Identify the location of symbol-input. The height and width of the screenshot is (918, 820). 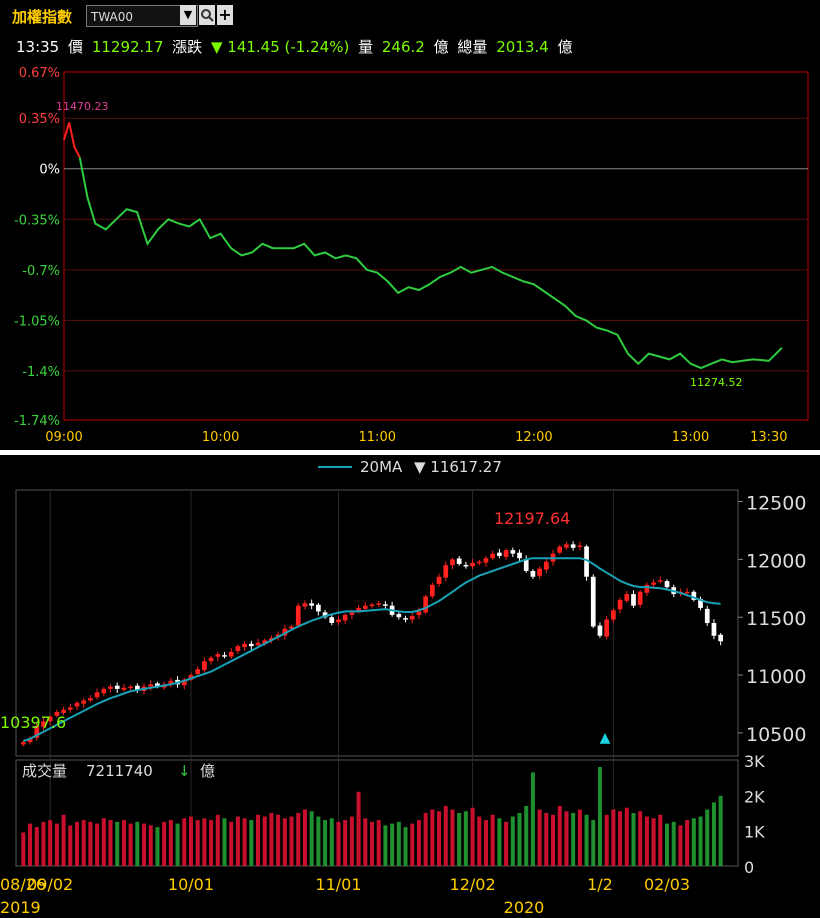
(134, 17).